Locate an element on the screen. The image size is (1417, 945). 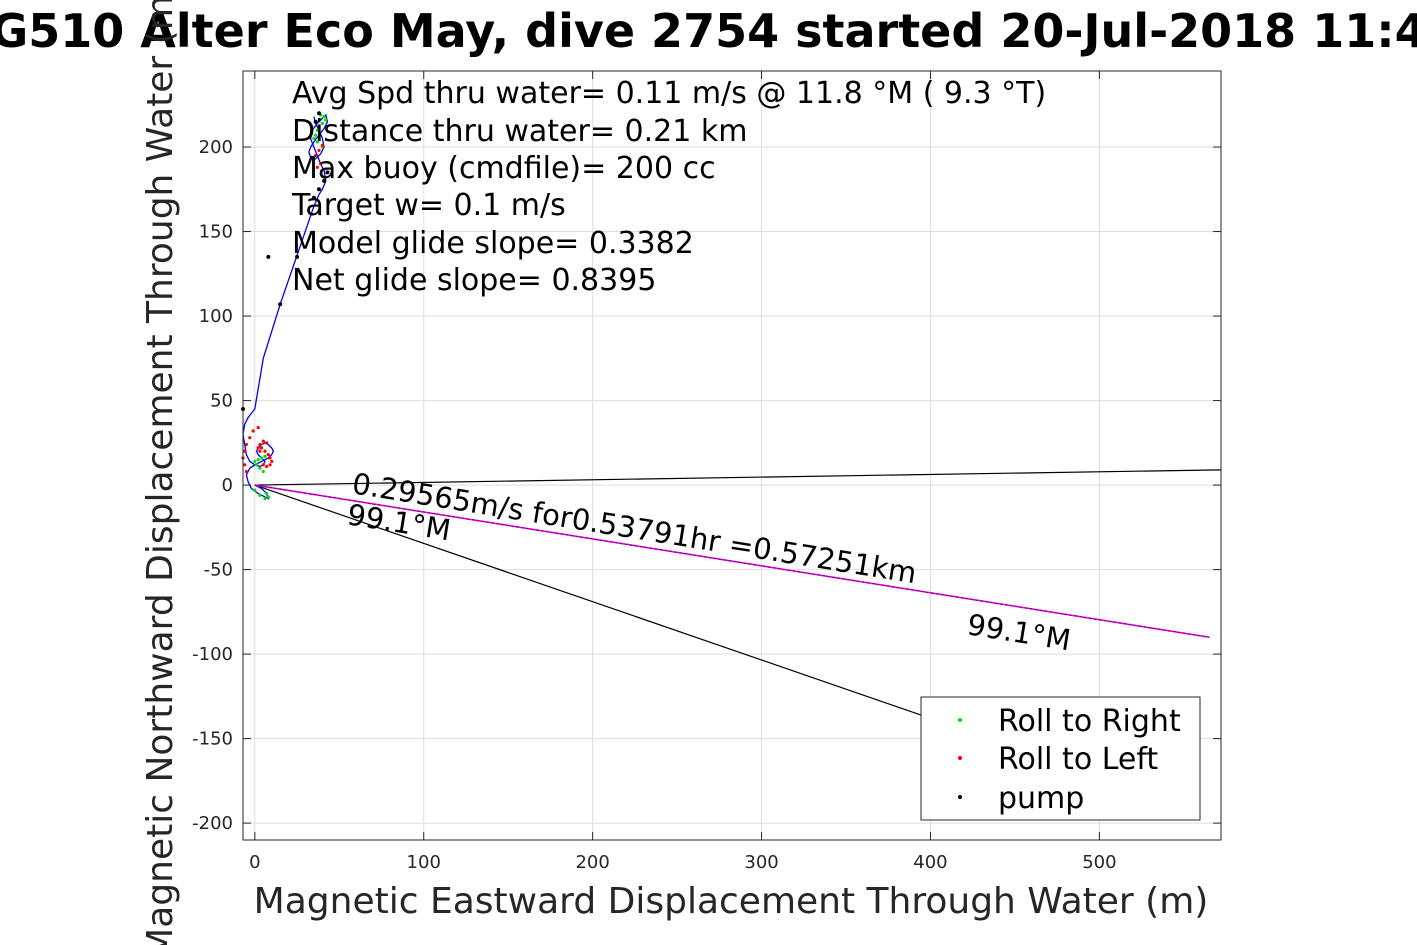
legend-marker-roll-right is located at coordinates (960, 720).